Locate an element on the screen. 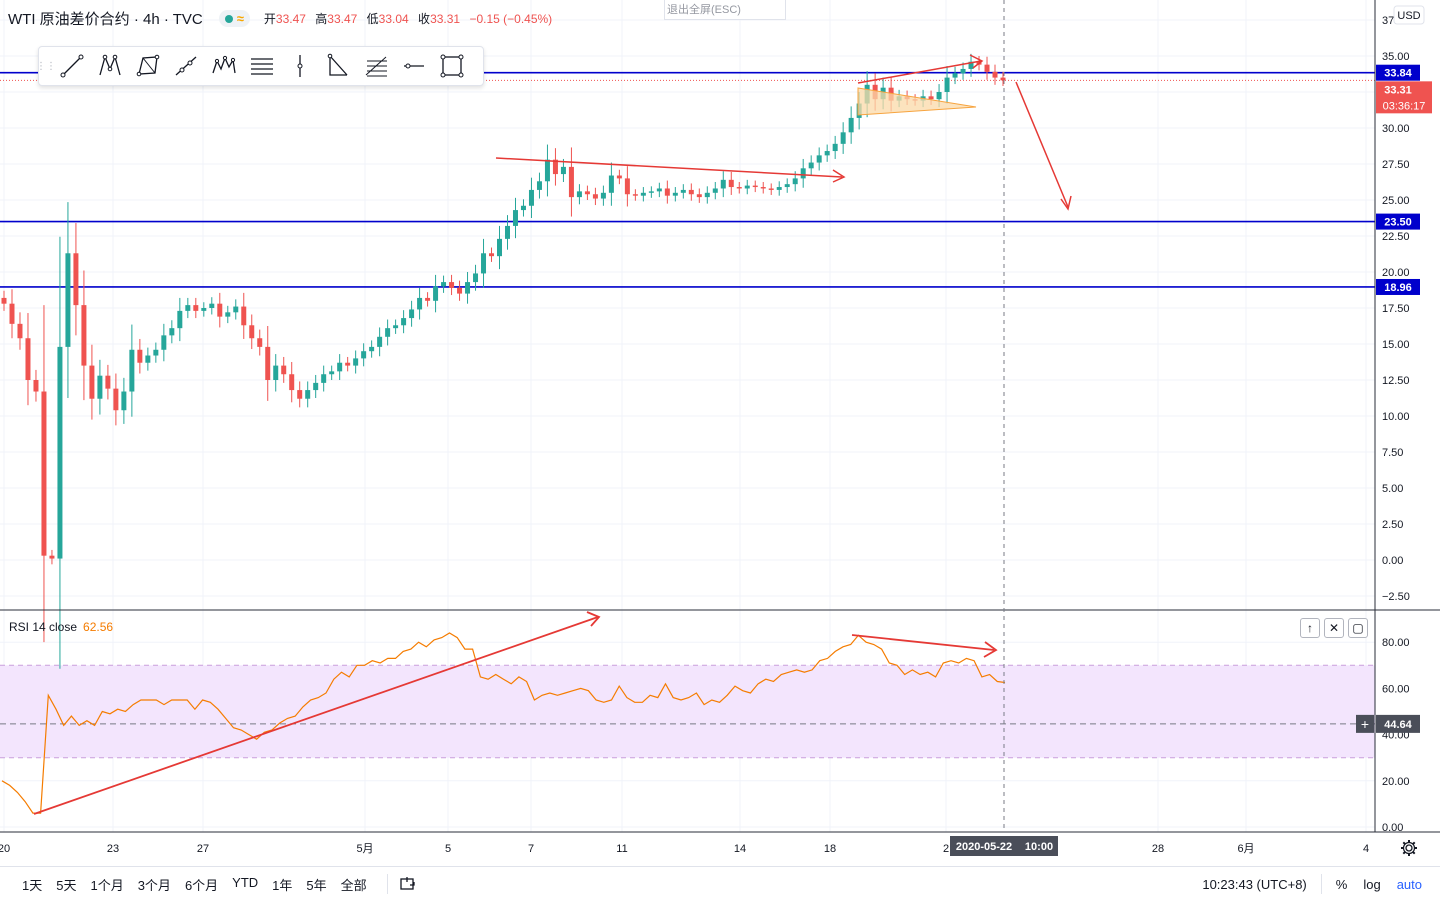 The width and height of the screenshot is (1440, 901). price-tick-label: 7.50 is located at coordinates (1392, 453).